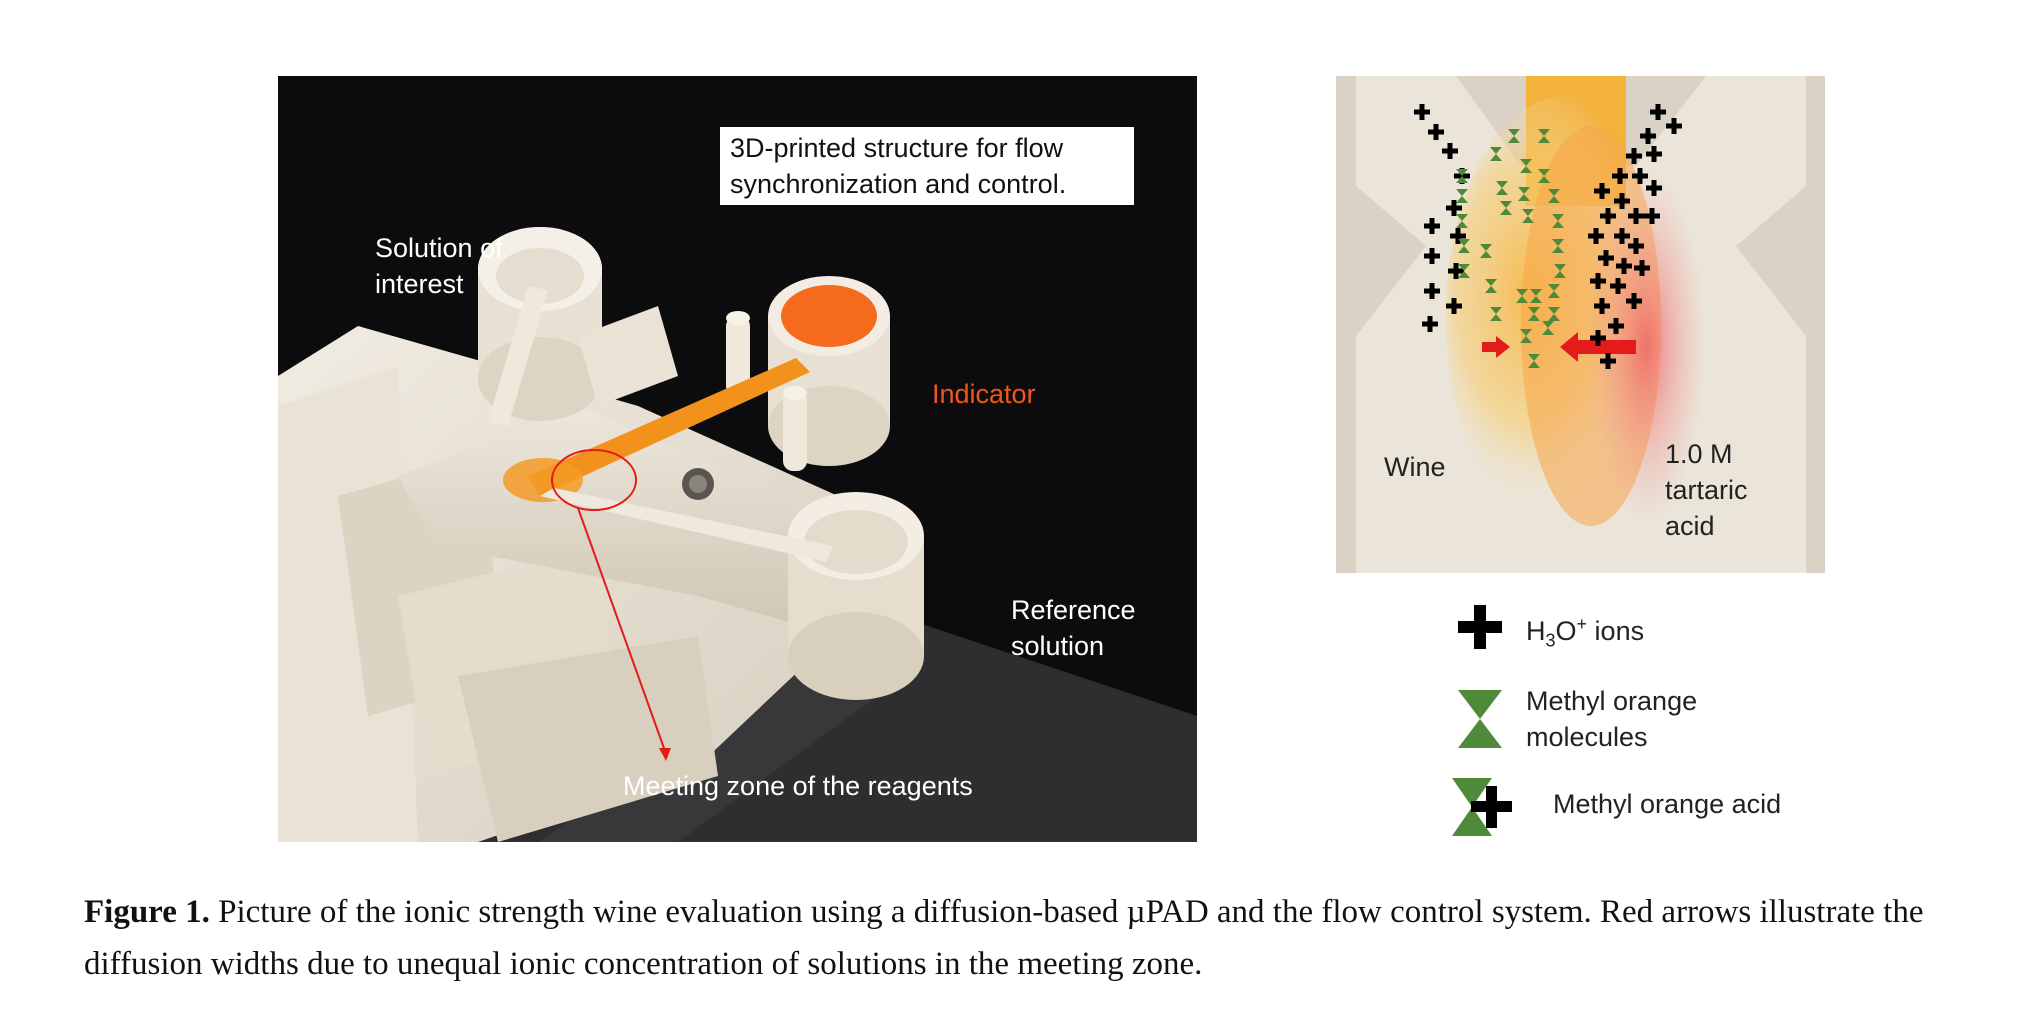  I want to click on upad-photo: Wine 1.0 M tartaric acid, so click(1580, 324).